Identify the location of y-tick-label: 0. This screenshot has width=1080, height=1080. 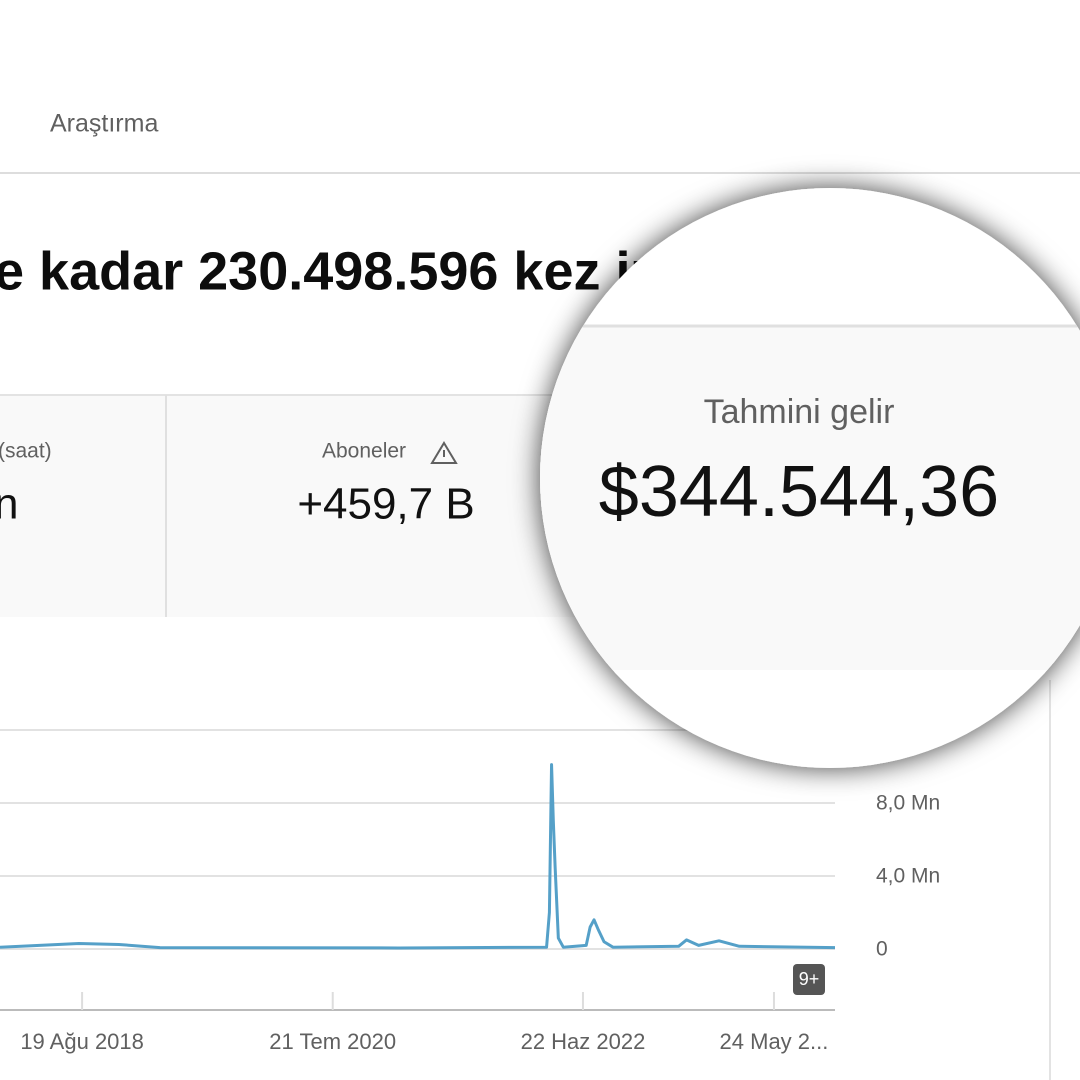
(882, 949).